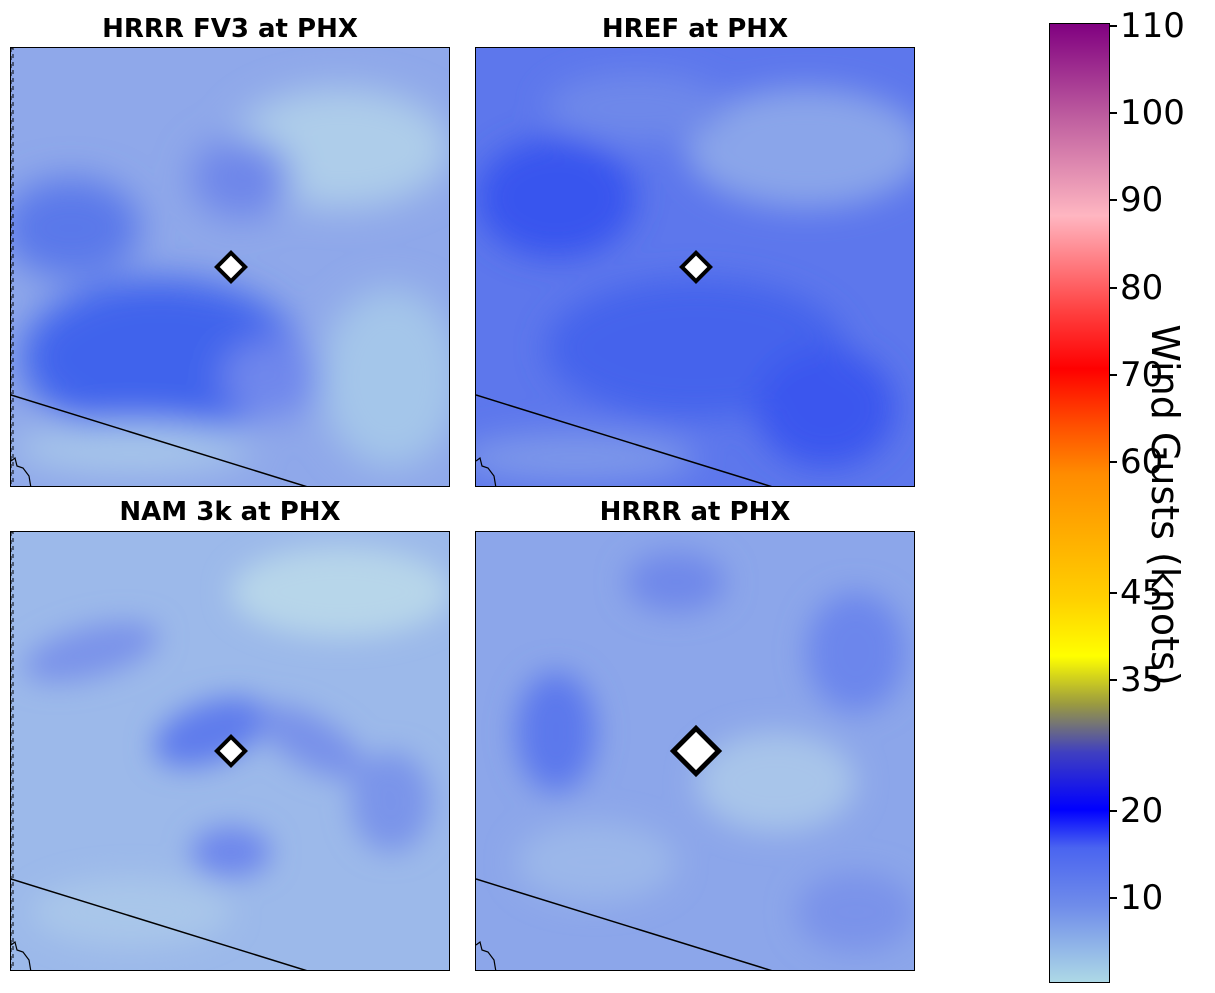 This screenshot has height=993, width=1215. What do you see at coordinates (230, 512) in the screenshot?
I see `panel-title-nam-3k: NAM 3k at PHX` at bounding box center [230, 512].